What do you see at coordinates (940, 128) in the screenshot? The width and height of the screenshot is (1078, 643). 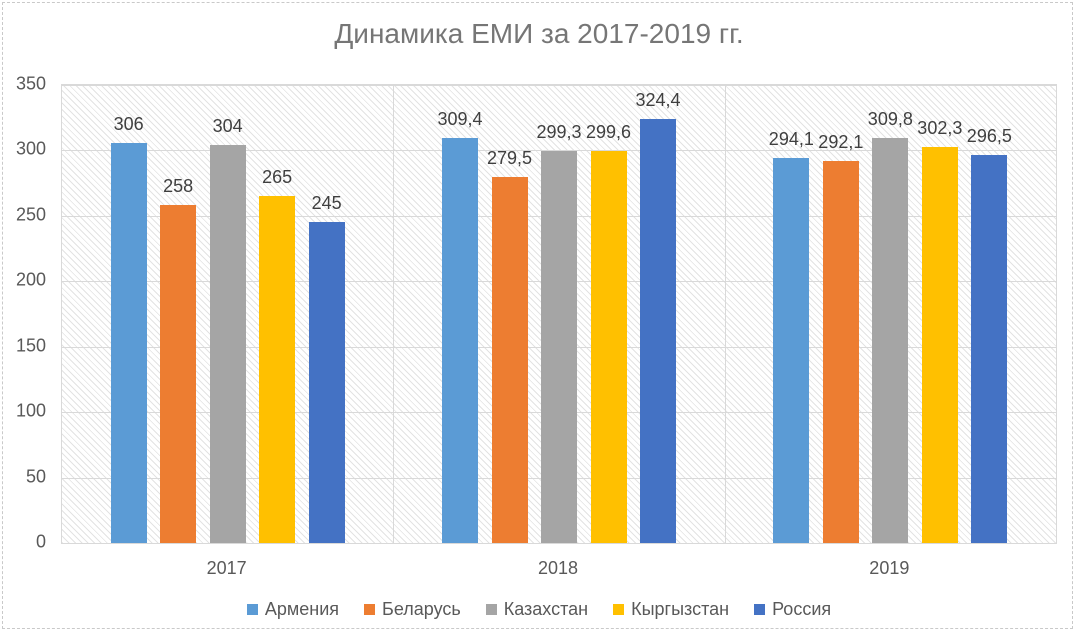 I see `data-label-kyrgyzstan-2019: 302,3` at bounding box center [940, 128].